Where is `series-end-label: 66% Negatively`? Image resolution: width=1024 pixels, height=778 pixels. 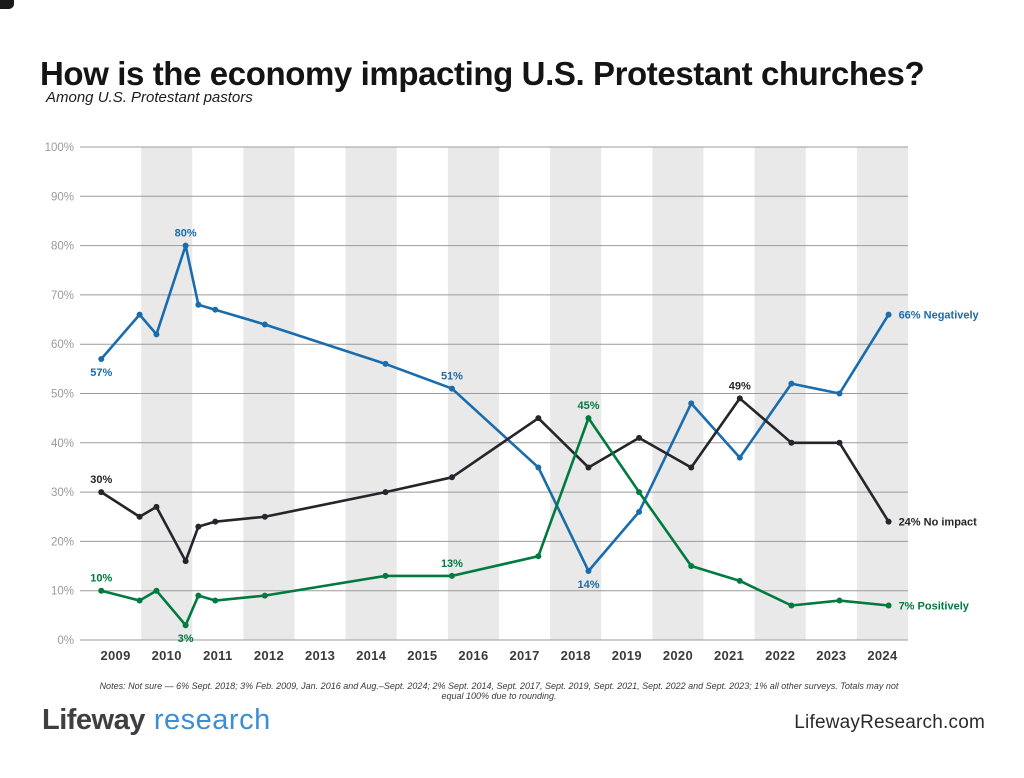
series-end-label: 66% Negatively is located at coordinates (939, 316).